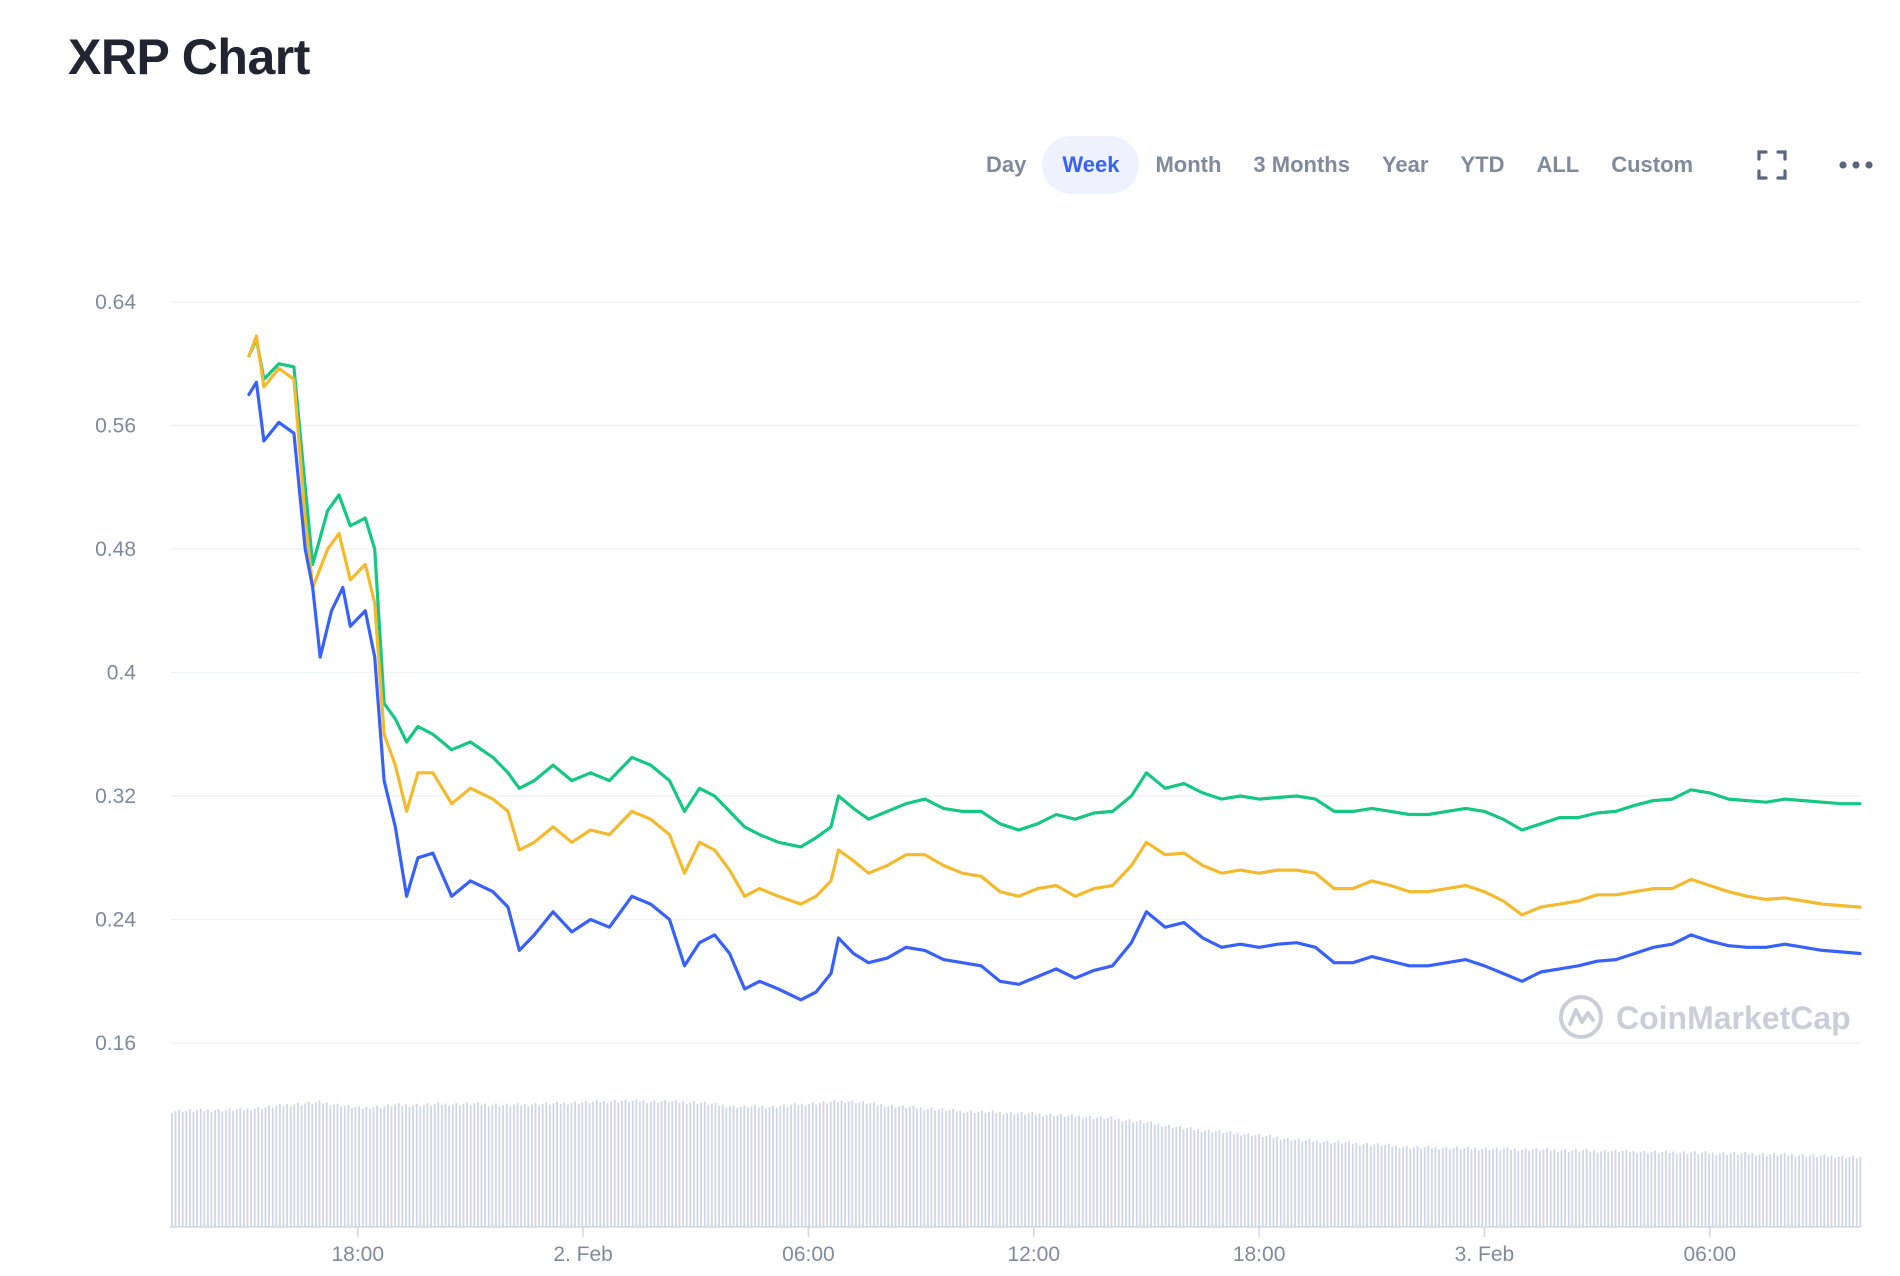 The height and width of the screenshot is (1276, 1900). Describe the element at coordinates (115, 549) in the screenshot. I see `y-tick-label: 0.48` at that location.